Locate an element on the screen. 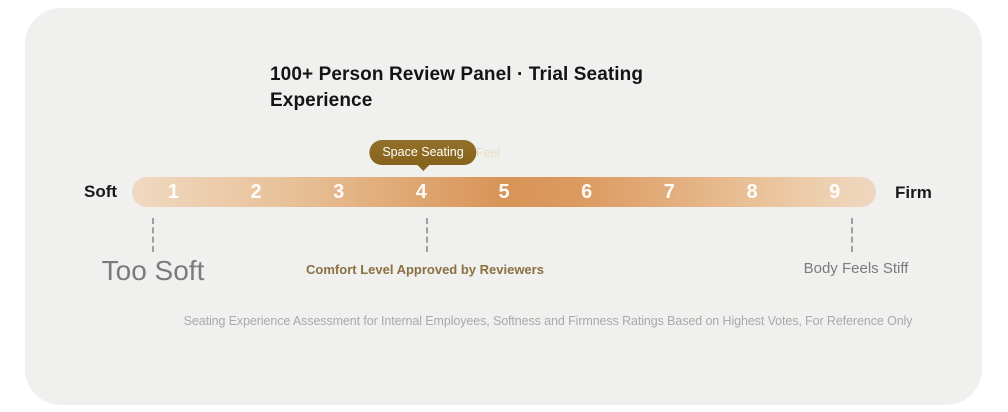 The image size is (1008, 412). scale-tick-8: 8 is located at coordinates (752, 192).